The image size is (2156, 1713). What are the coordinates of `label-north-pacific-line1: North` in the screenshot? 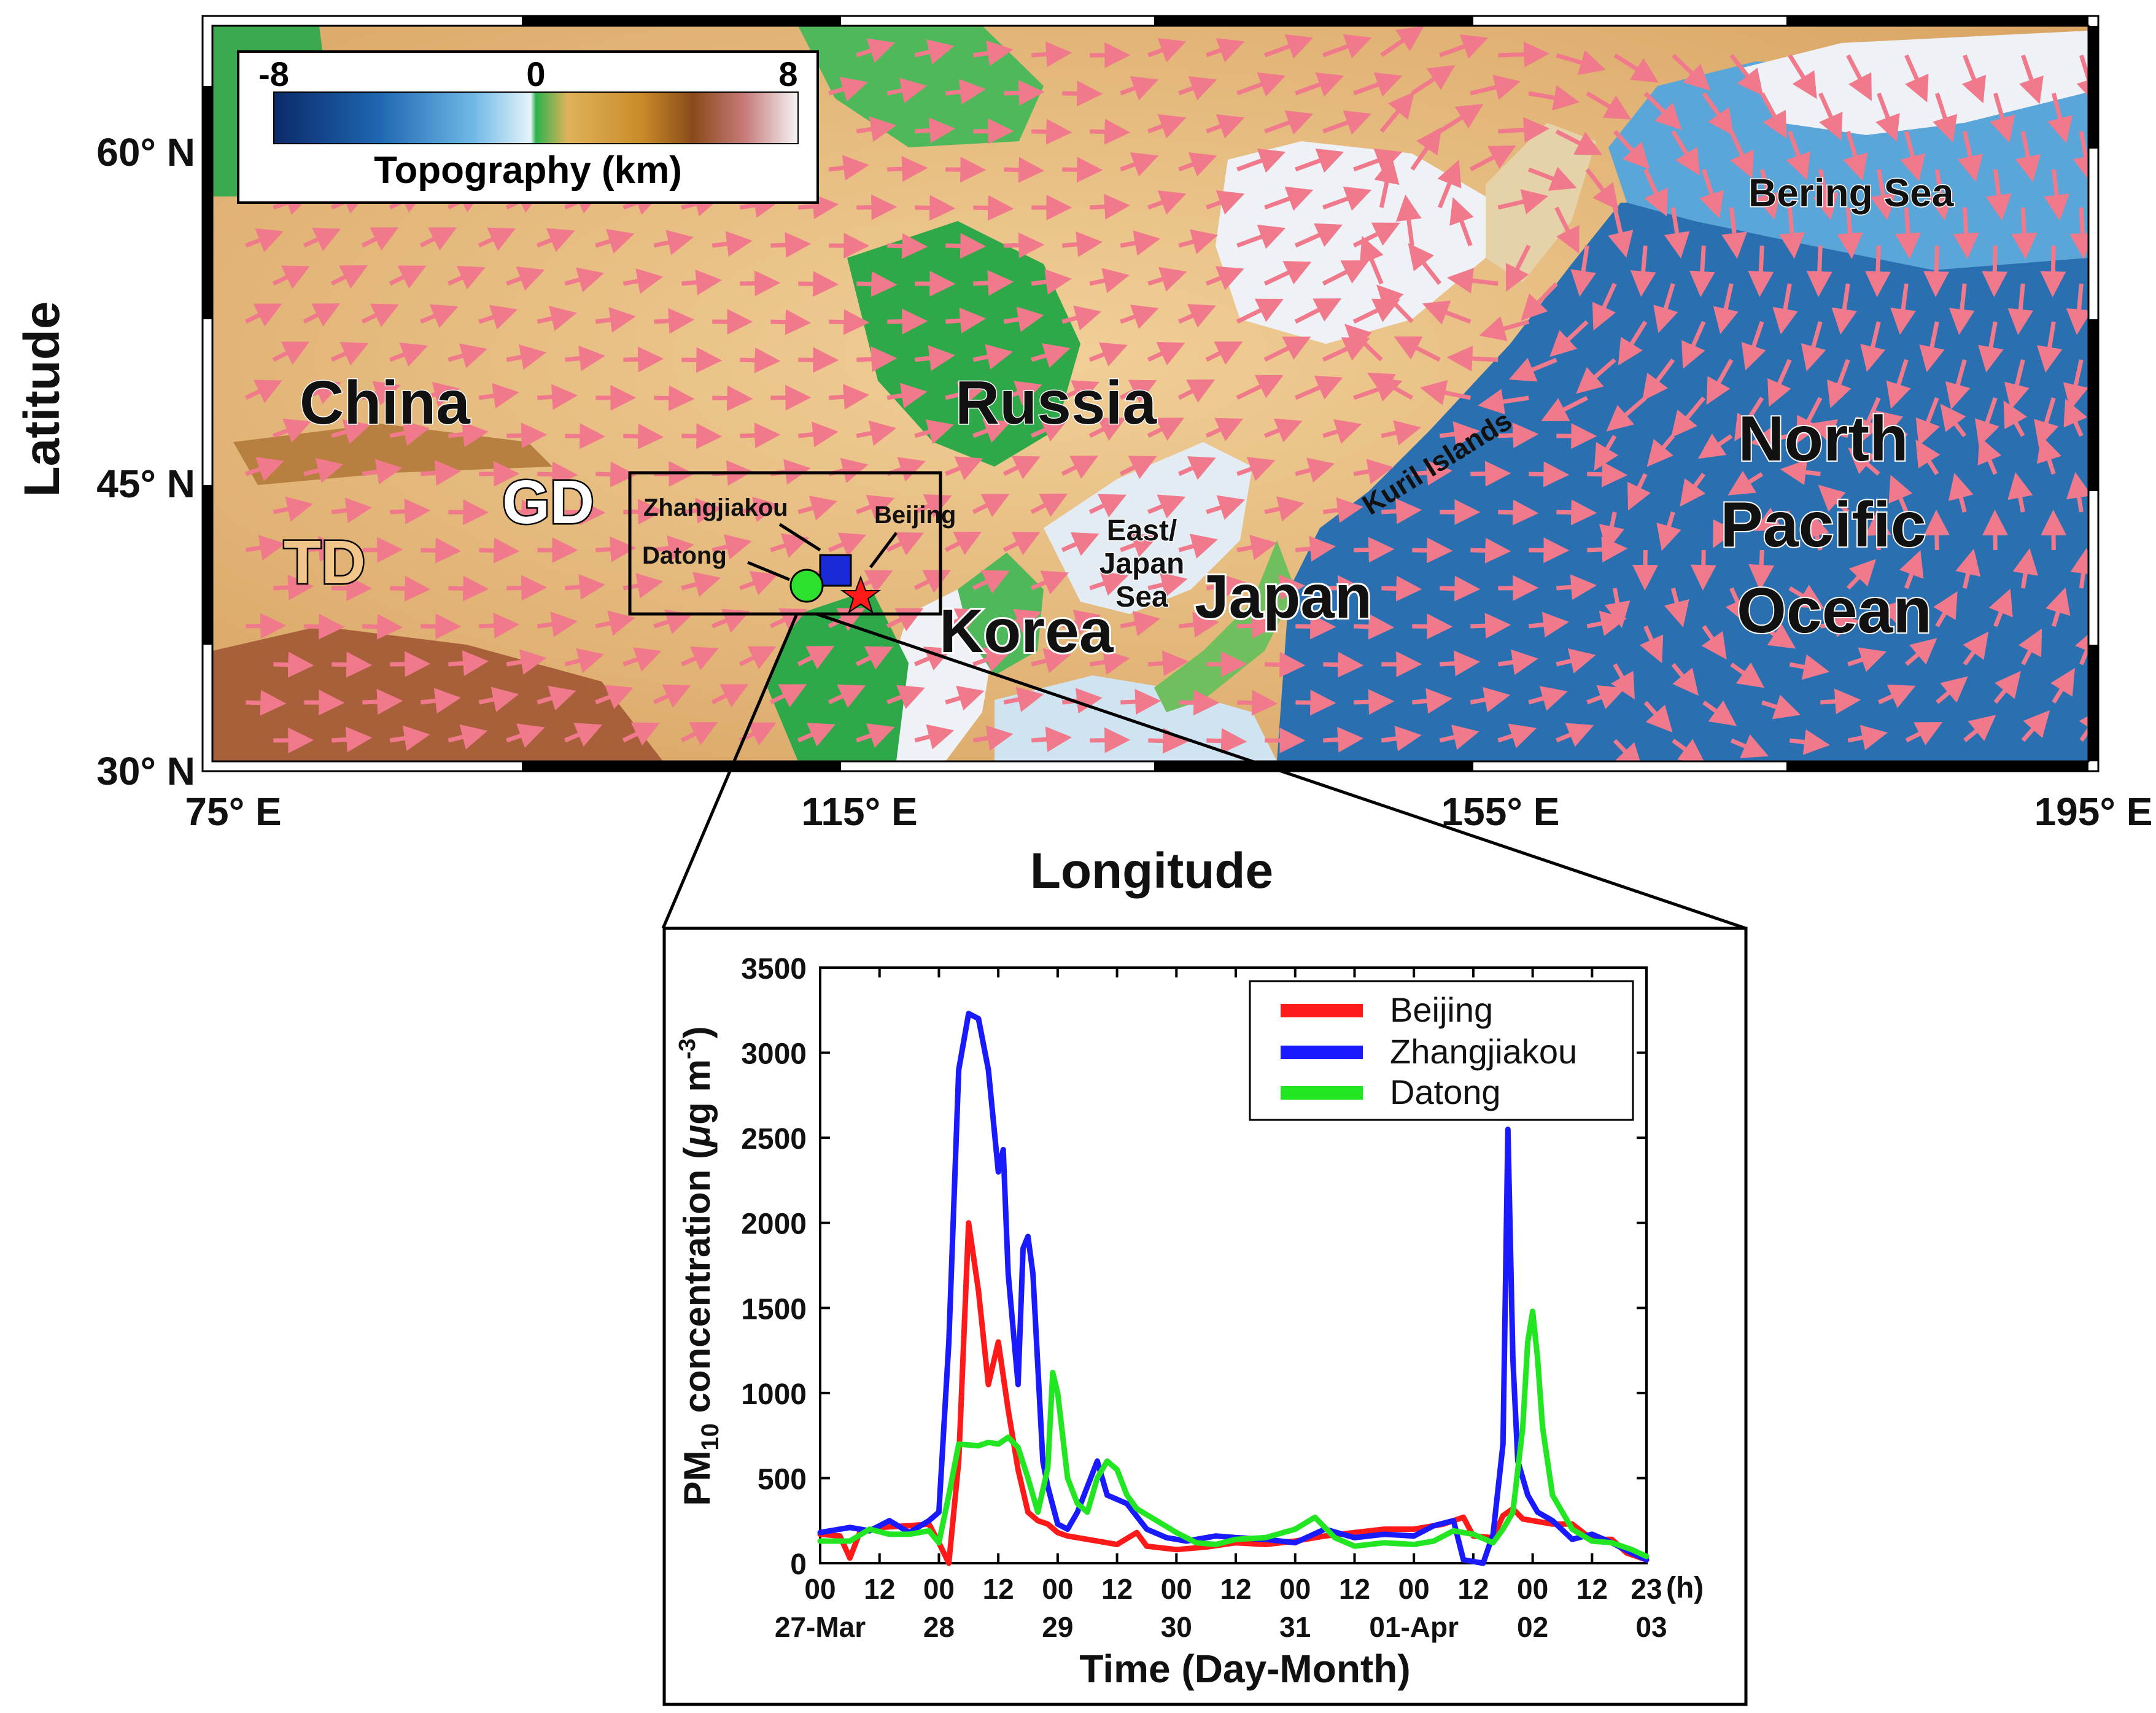 It's located at (1823, 439).